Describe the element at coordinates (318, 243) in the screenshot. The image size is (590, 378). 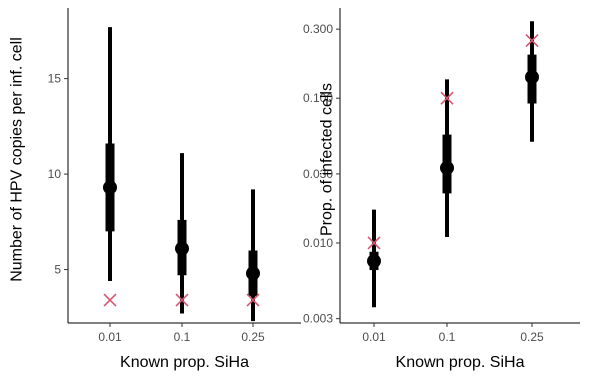
I see `y-tick-label: 0.010` at that location.